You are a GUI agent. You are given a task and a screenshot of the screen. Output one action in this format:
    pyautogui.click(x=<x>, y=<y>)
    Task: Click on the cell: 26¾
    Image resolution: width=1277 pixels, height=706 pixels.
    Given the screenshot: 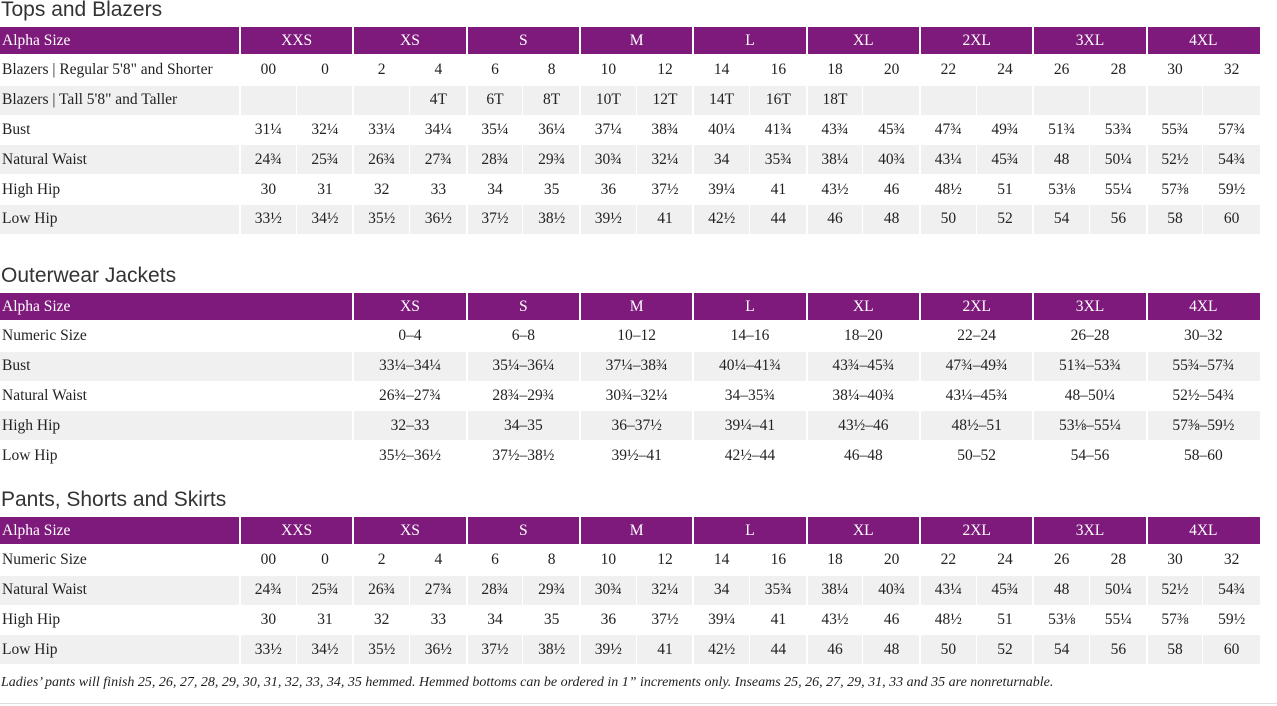 What is the action you would take?
    pyautogui.click(x=382, y=590)
    